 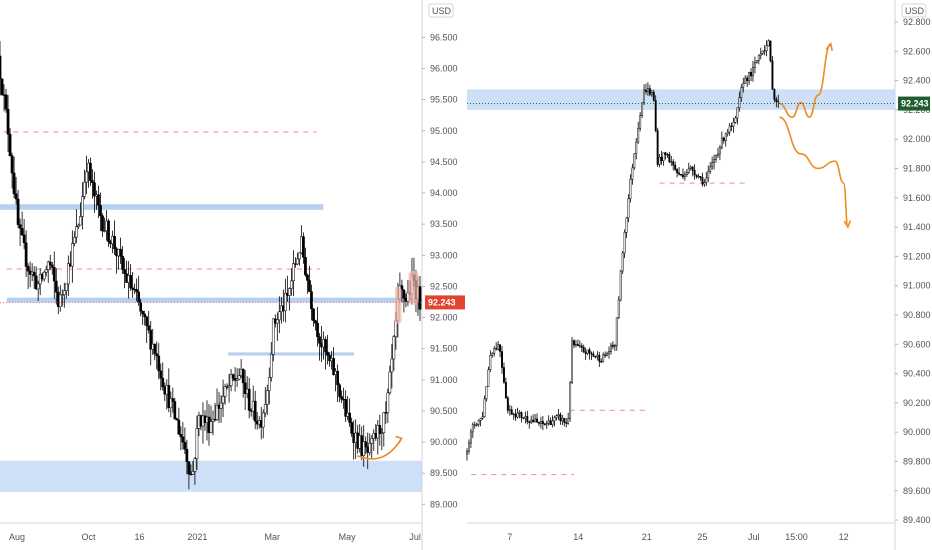 What do you see at coordinates (399, 439) in the screenshot?
I see `arrow-head` at bounding box center [399, 439].